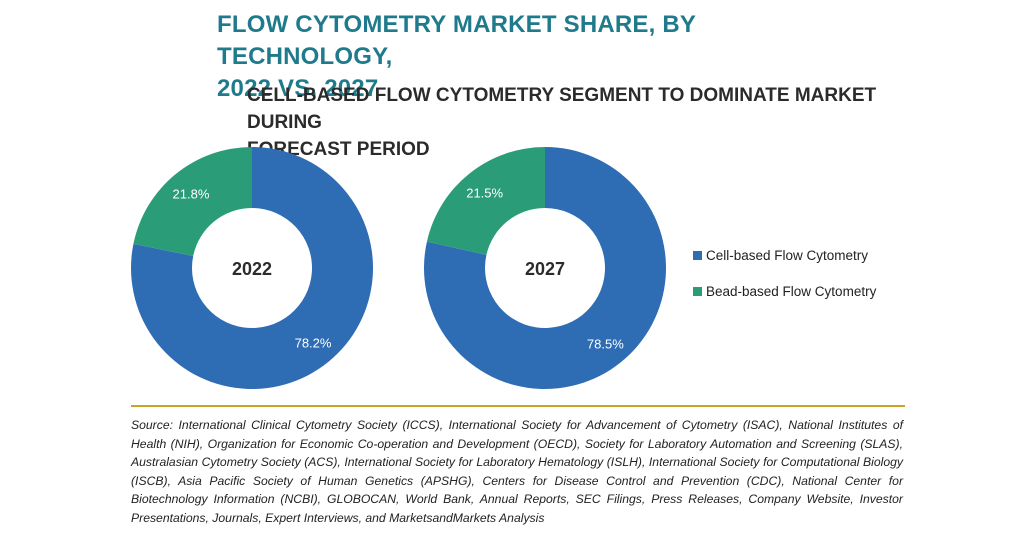 This screenshot has height=536, width=1024. What do you see at coordinates (697, 255) in the screenshot?
I see `legend-swatch-cell-based` at bounding box center [697, 255].